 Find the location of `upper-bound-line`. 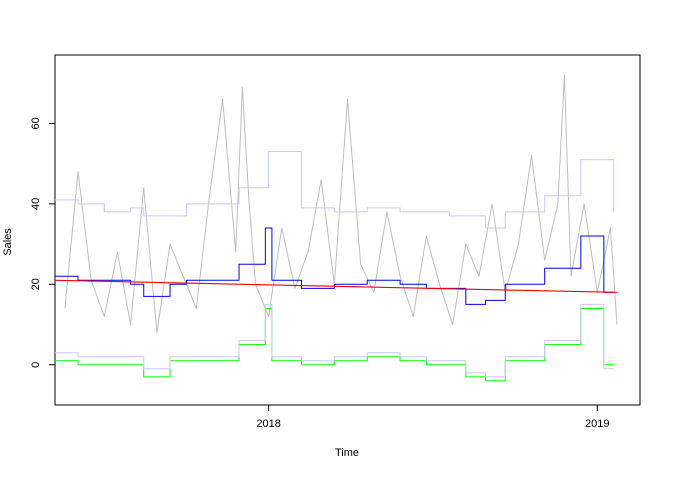

upper-bound-line is located at coordinates (335, 190).